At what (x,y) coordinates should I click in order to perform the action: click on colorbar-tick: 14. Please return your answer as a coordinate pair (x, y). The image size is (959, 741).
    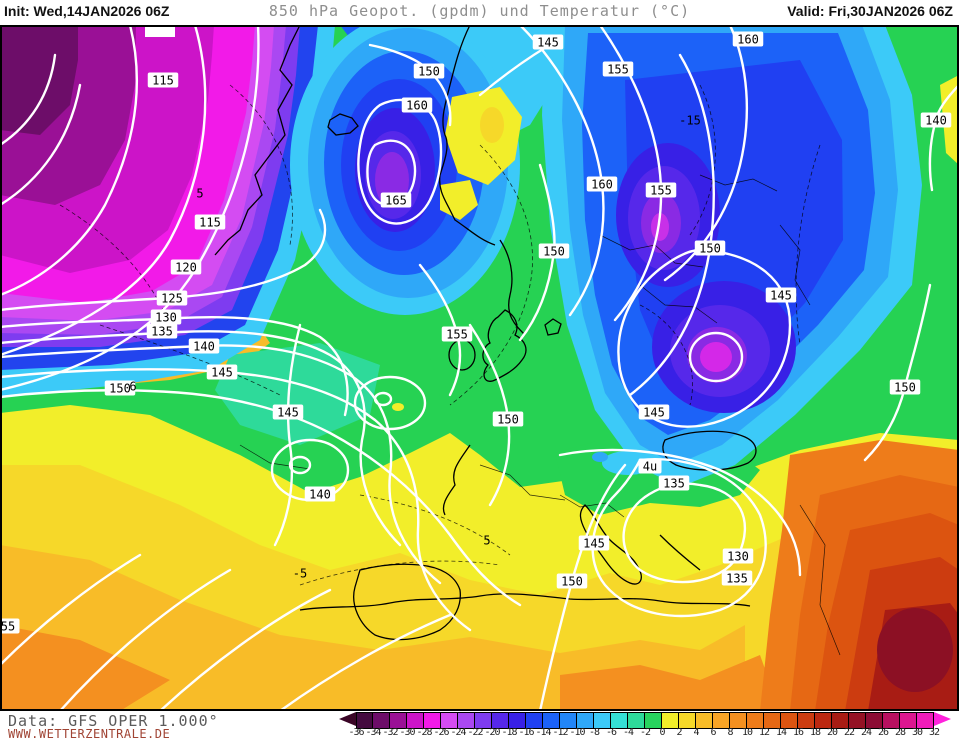
    Looking at the image, I should click on (781, 732).